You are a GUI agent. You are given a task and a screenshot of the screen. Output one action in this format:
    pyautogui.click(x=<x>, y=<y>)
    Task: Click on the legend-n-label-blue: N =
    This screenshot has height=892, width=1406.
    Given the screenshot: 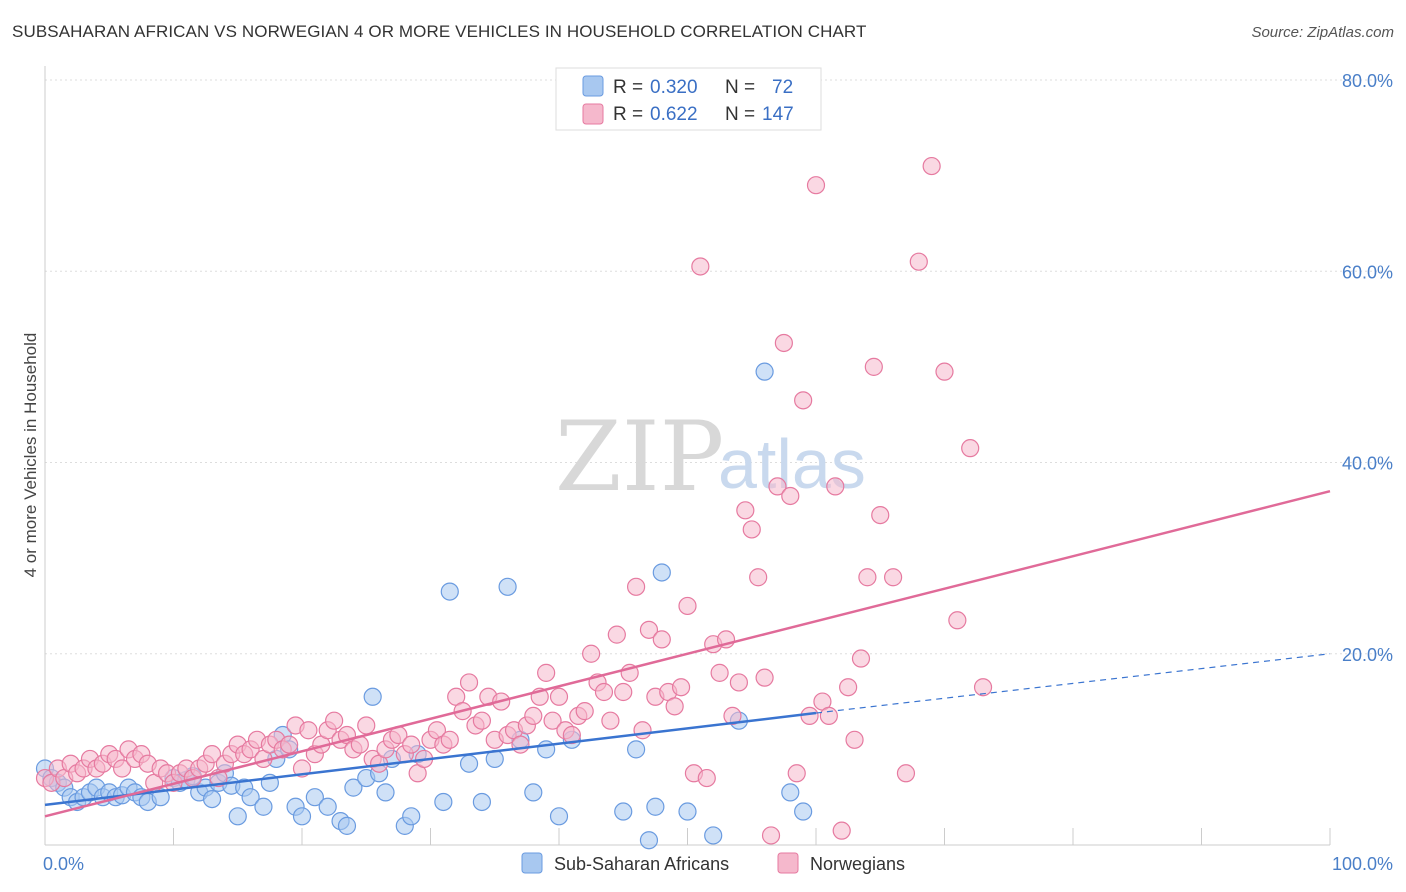 What is the action you would take?
    pyautogui.click(x=740, y=87)
    